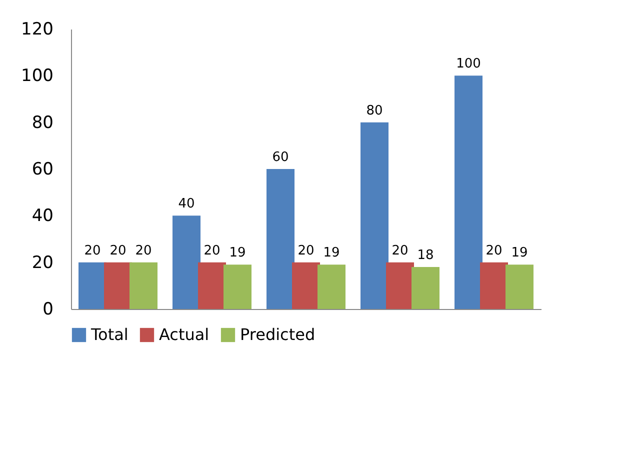  Describe the element at coordinates (425, 255) in the screenshot. I see `data-label: 18` at that location.